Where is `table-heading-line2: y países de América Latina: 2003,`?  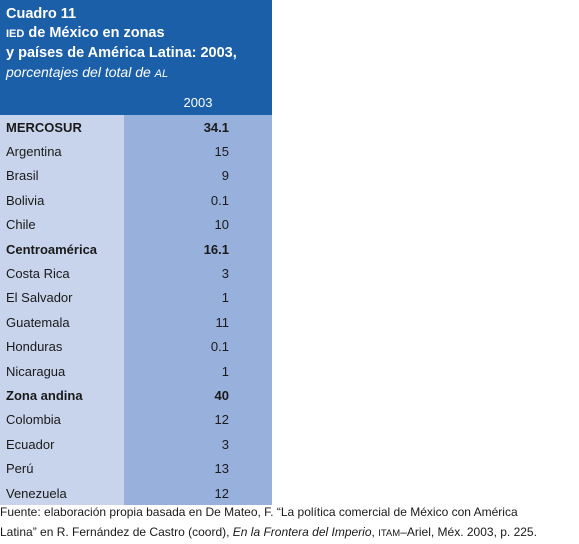 table-heading-line2: y países de América Latina: 2003, is located at coordinates (121, 53).